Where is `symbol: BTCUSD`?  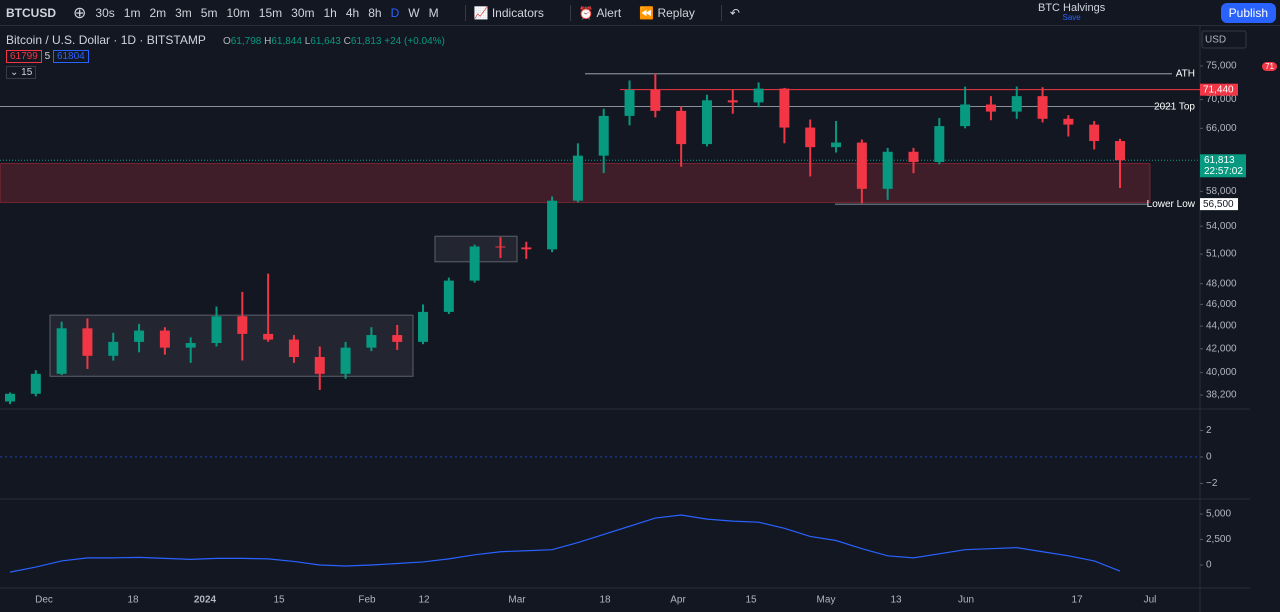
symbol: BTCUSD is located at coordinates (31, 12).